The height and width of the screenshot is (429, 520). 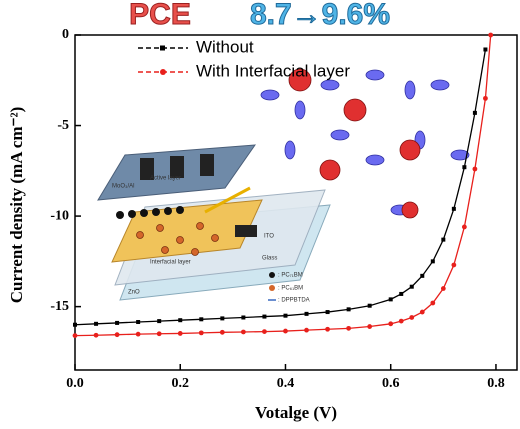 What do you see at coordinates (65, 34) in the screenshot?
I see `y-tick-label: 0` at bounding box center [65, 34].